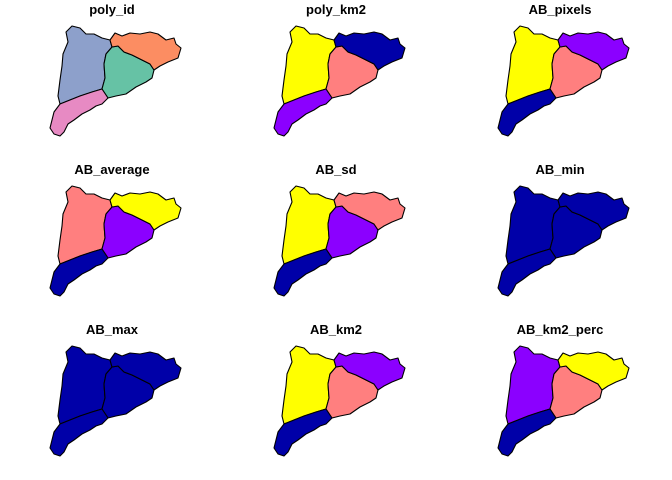  What do you see at coordinates (560, 9) in the screenshot?
I see `panel-title: AB_pixels` at bounding box center [560, 9].